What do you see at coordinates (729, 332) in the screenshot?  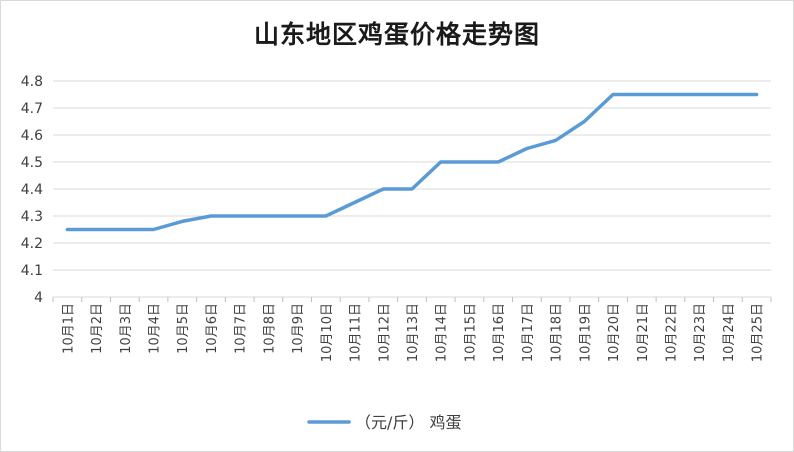 I see `x-tick-label: 10月24日` at bounding box center [729, 332].